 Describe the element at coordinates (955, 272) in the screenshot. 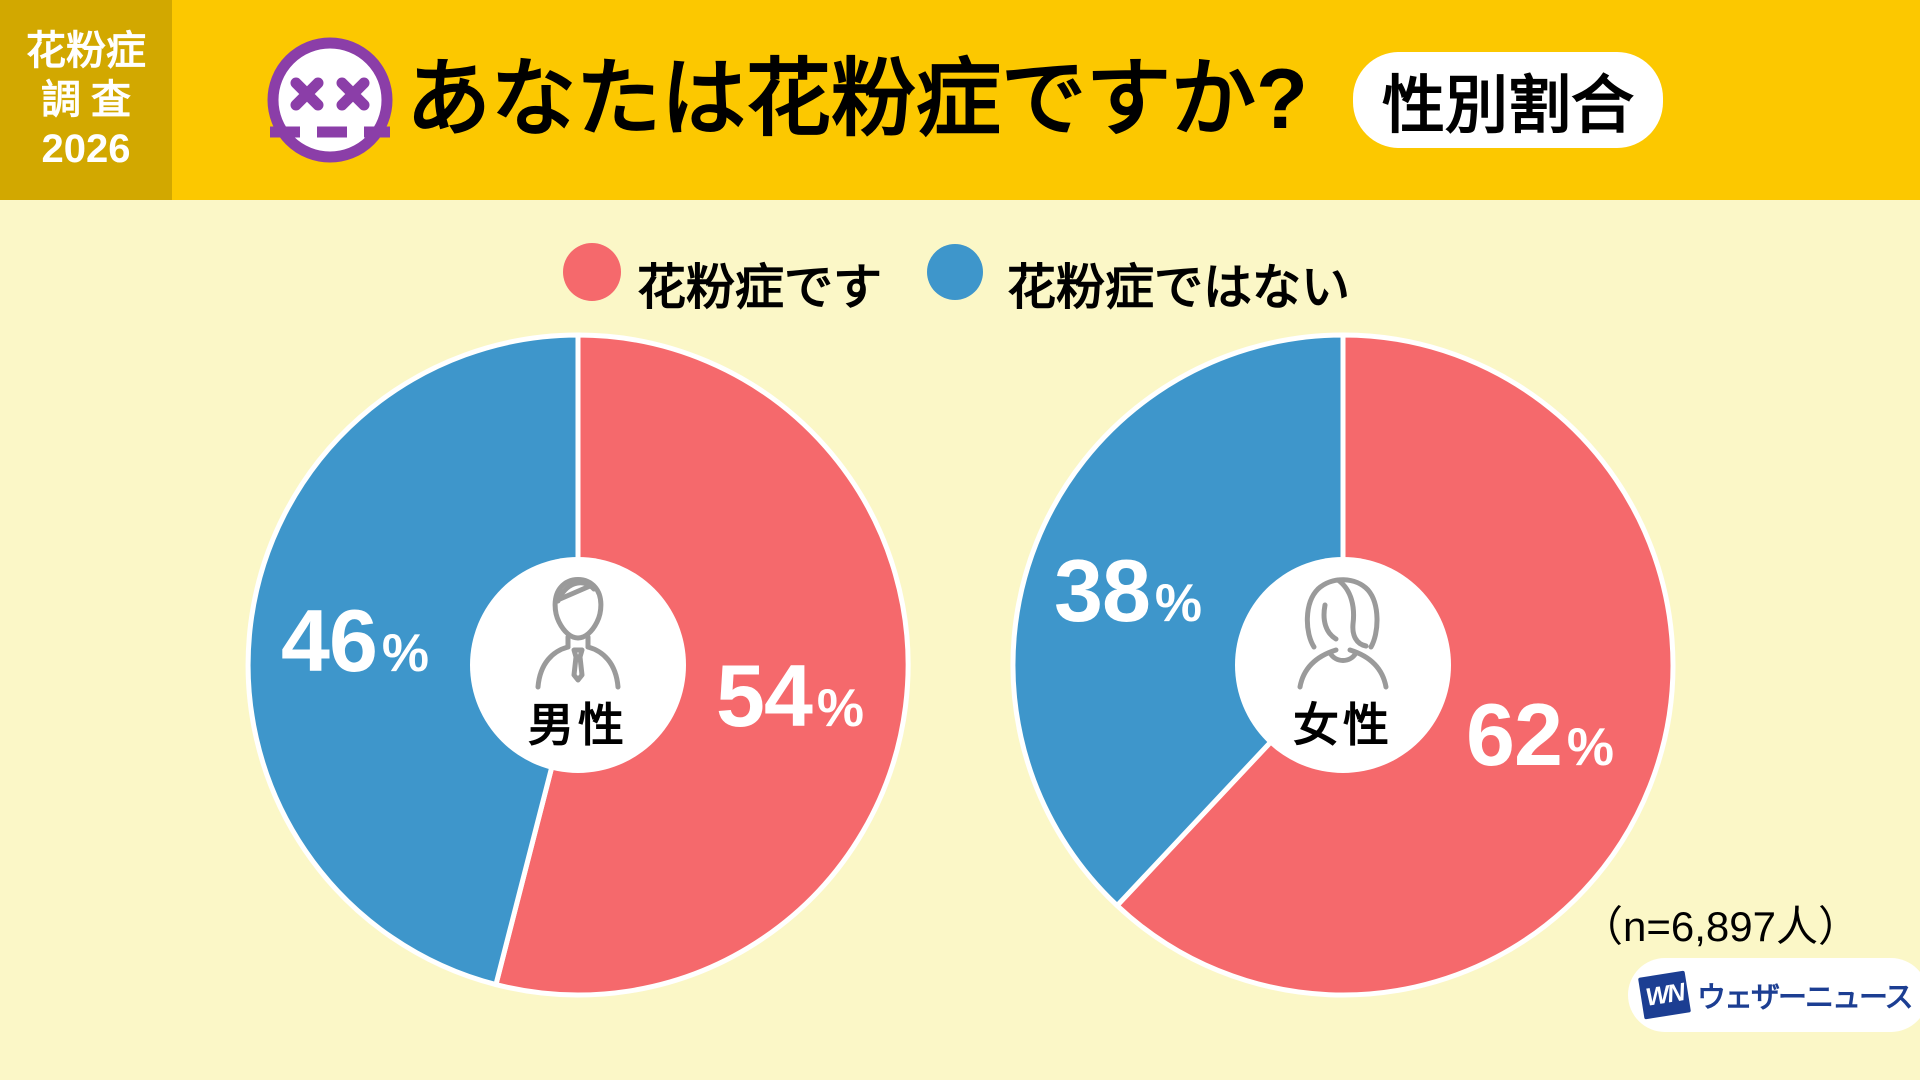

I see `legend-marker-no-pollen` at that location.